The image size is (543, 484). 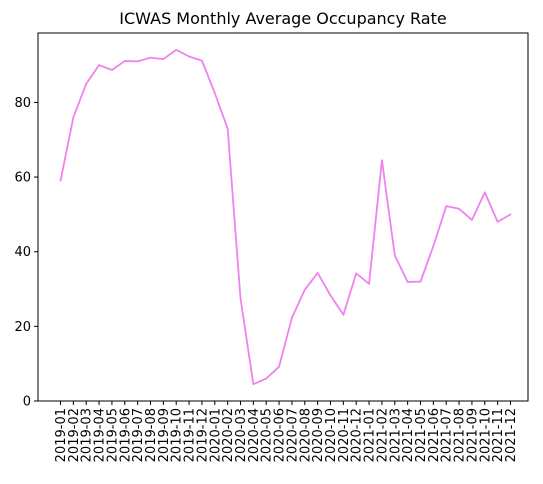 I want to click on x-tick-label: 2019-01, so click(x=61, y=435).